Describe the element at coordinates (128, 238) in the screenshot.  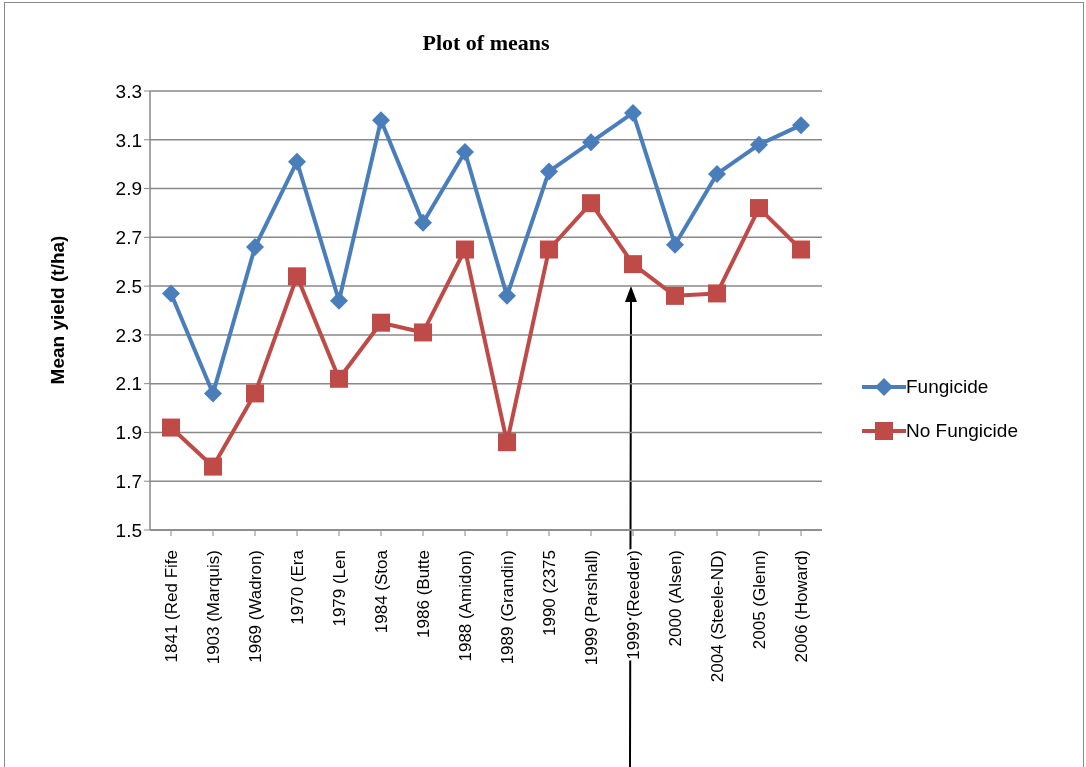
I see `y-tick-label: 2.7` at that location.